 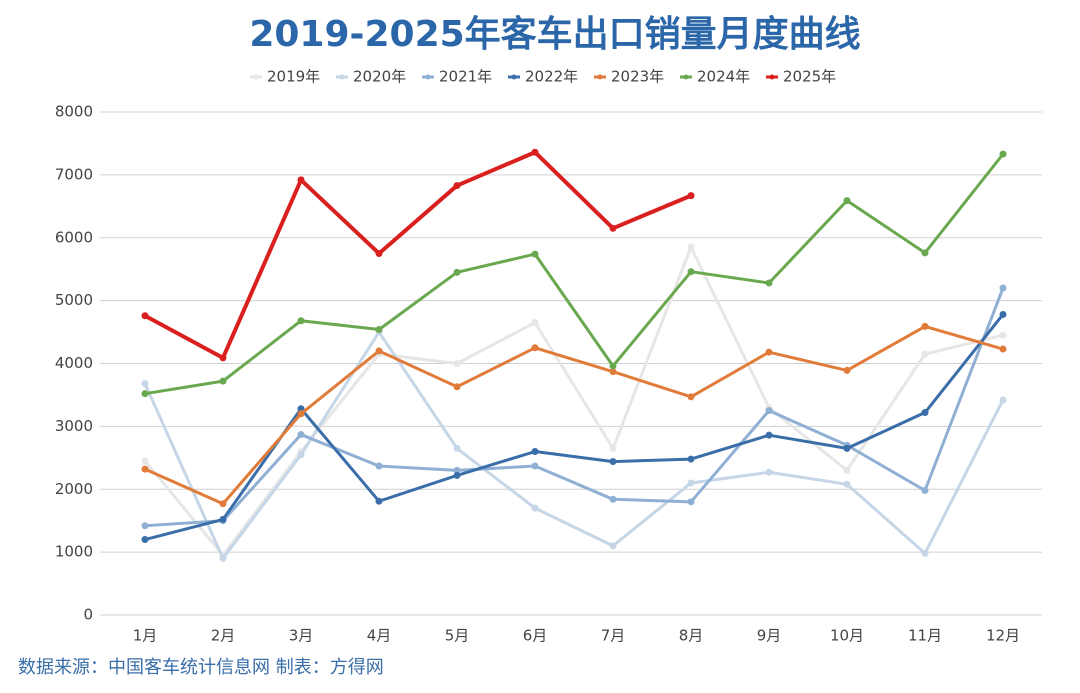 I want to click on legend-label: 2023年, so click(x=637, y=77).